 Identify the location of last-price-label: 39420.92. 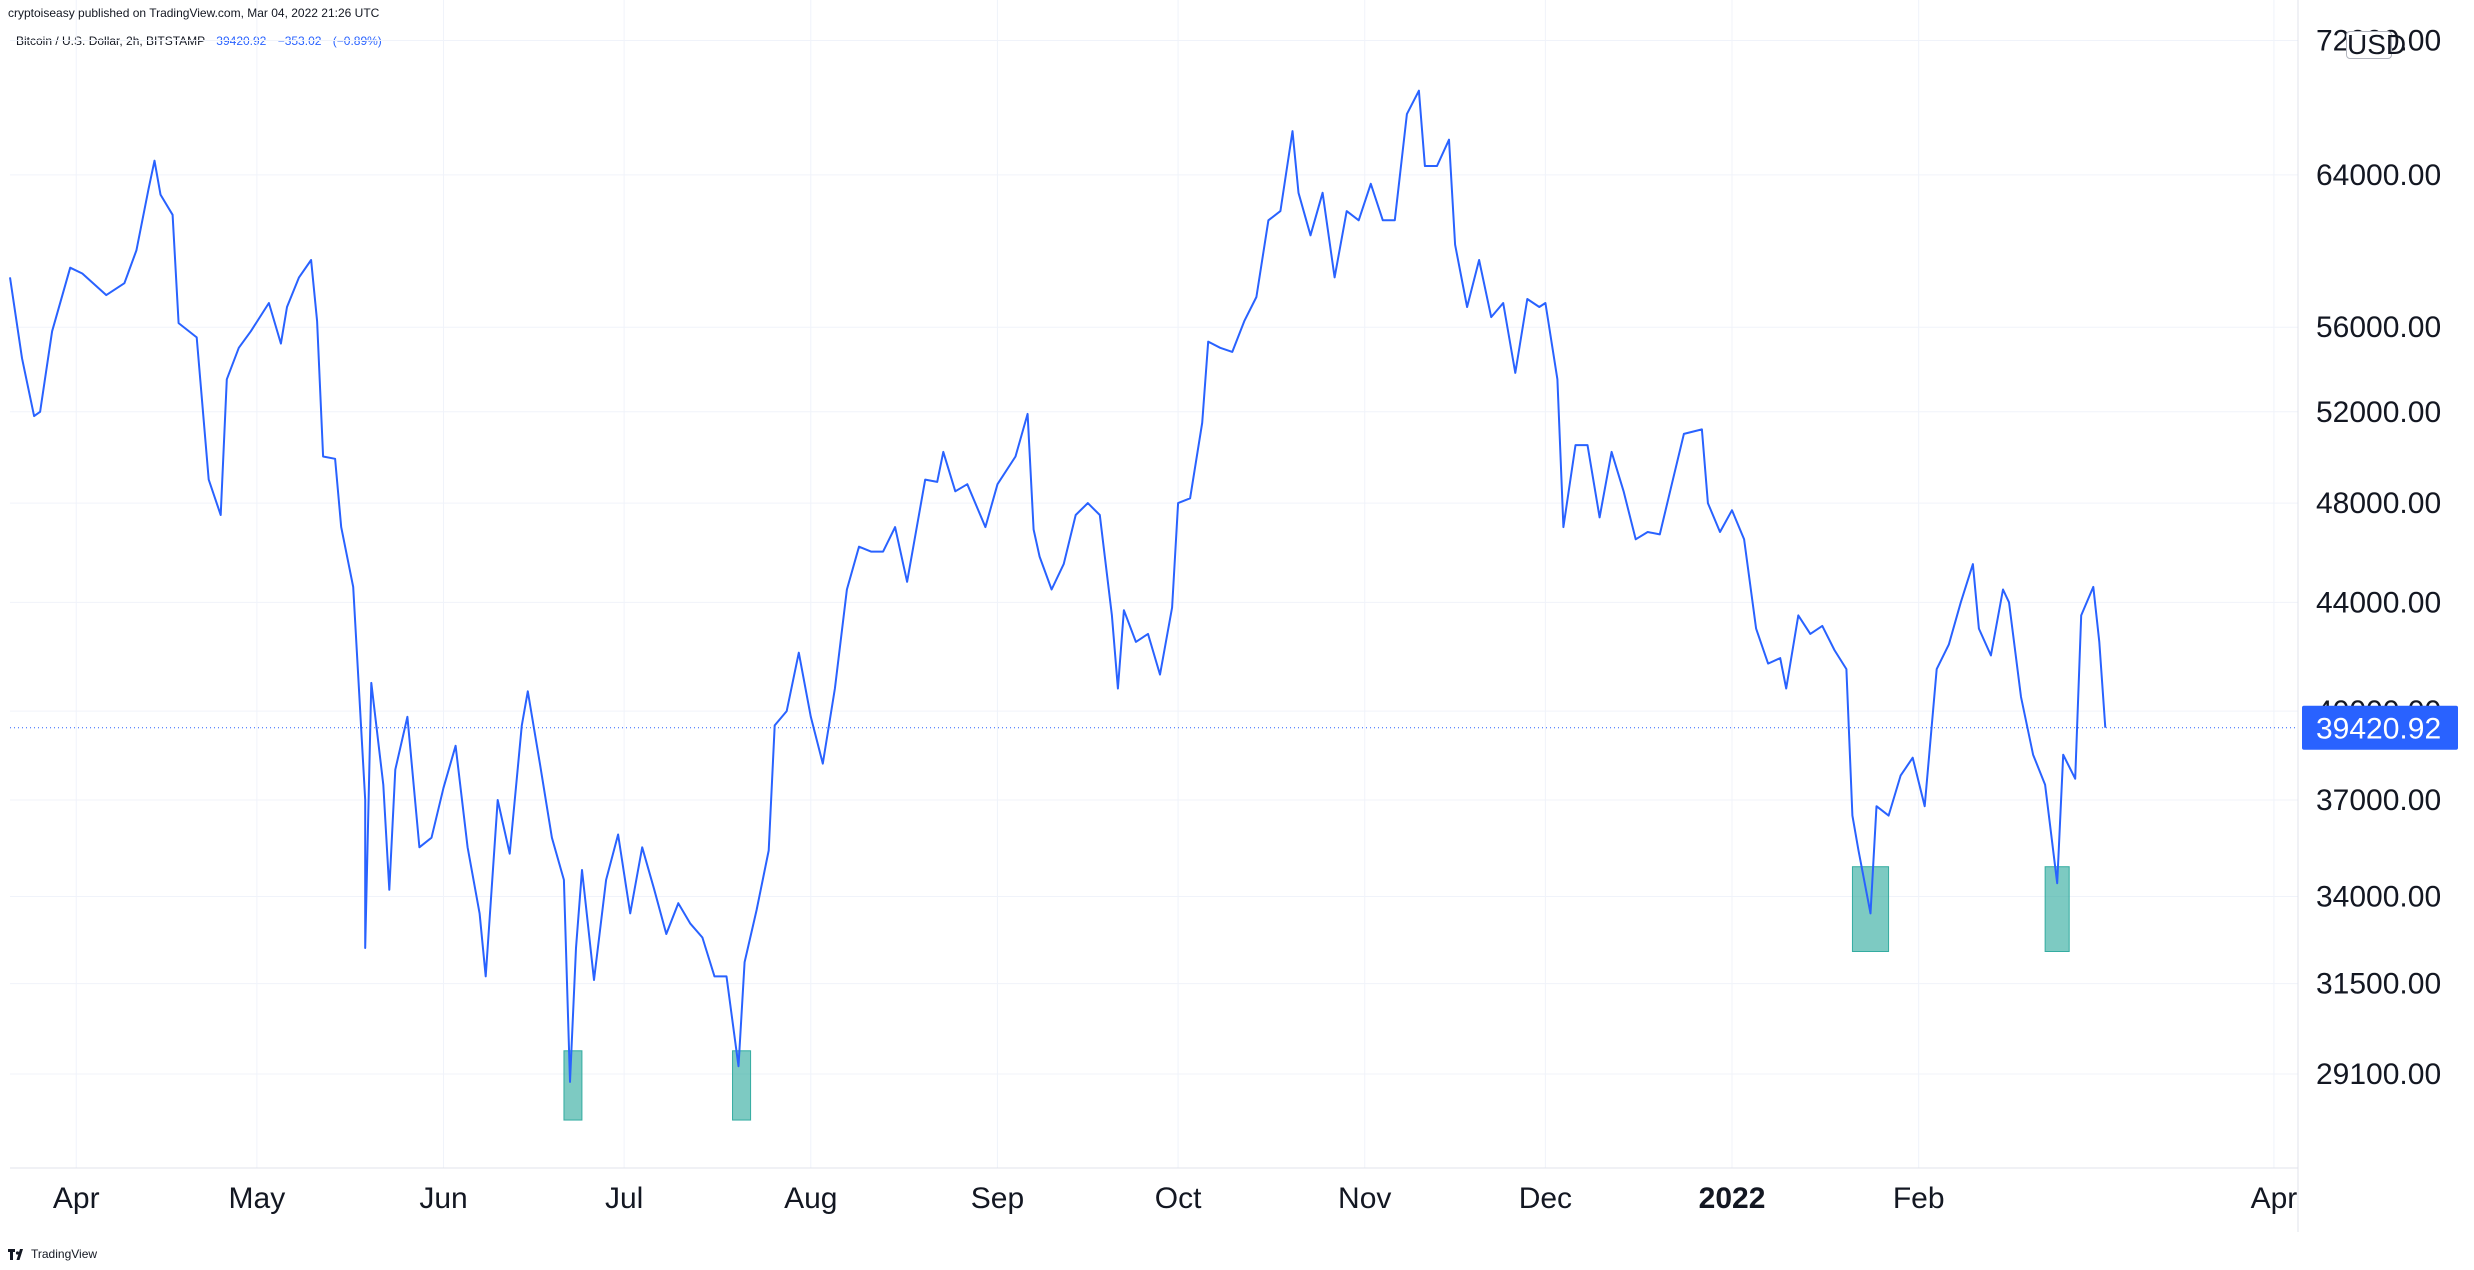
(2378, 729).